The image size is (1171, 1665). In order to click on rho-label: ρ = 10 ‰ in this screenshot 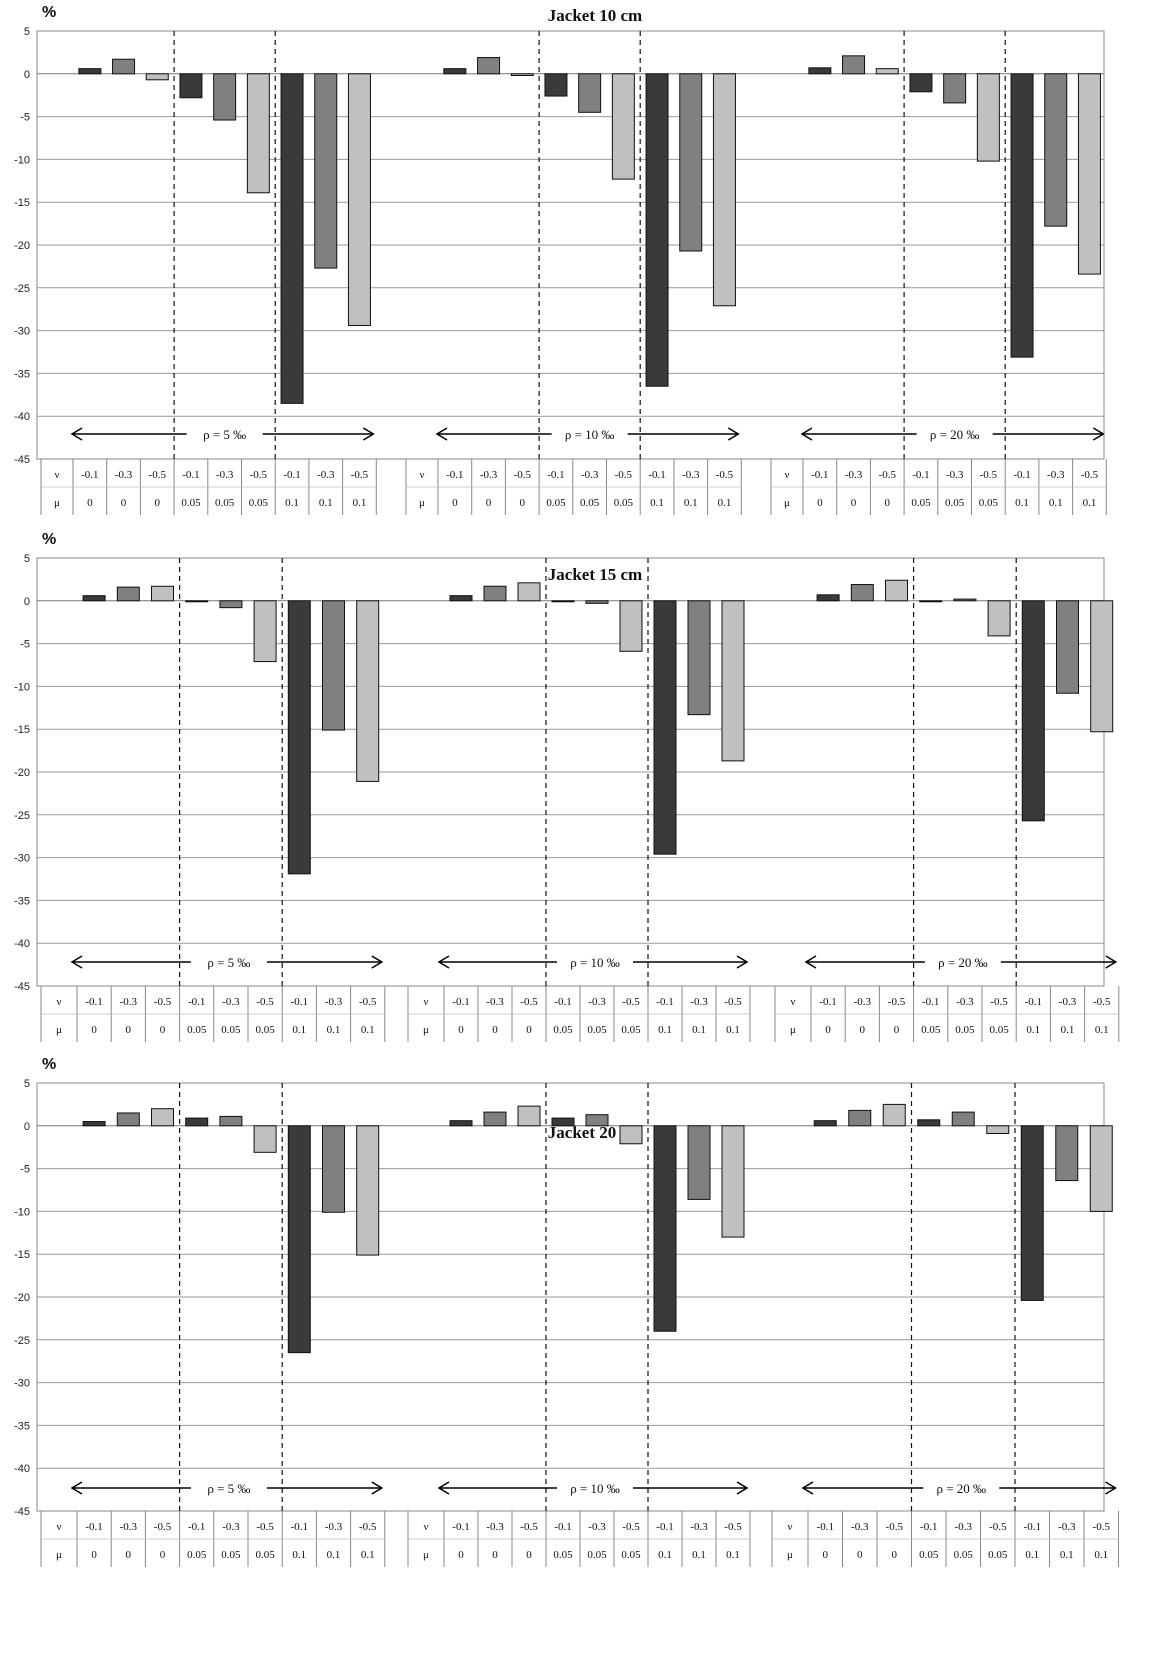, I will do `click(595, 1488)`.